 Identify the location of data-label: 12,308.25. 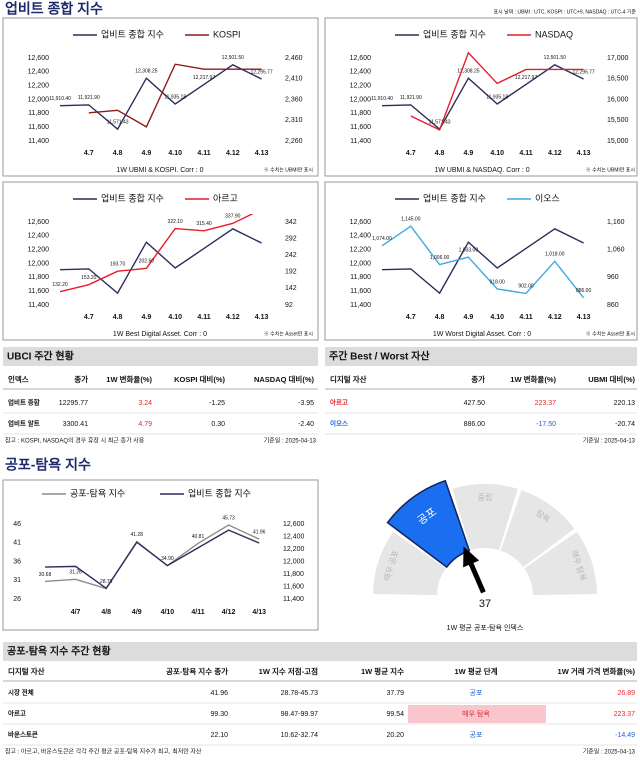
(146, 72).